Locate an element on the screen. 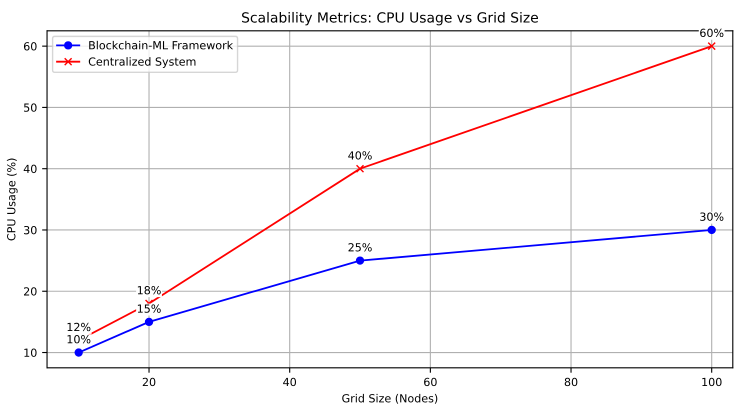 The image size is (735, 411). data-label: 18% is located at coordinates (149, 290).